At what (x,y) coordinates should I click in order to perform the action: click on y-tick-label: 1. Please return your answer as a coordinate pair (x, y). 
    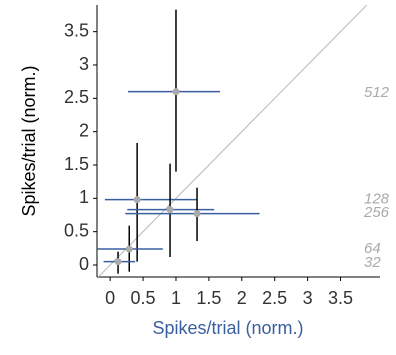
    Looking at the image, I should click on (84, 197).